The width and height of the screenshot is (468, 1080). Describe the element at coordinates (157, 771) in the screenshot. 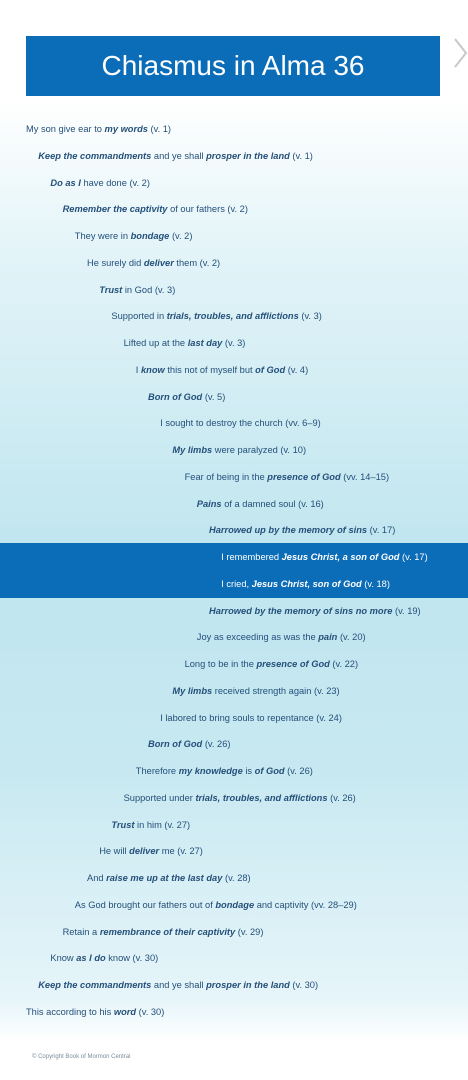

I see `text: Therefore` at that location.